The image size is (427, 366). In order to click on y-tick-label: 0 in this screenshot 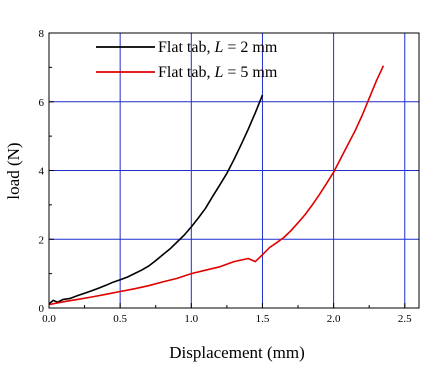, I will do `click(42, 309)`.